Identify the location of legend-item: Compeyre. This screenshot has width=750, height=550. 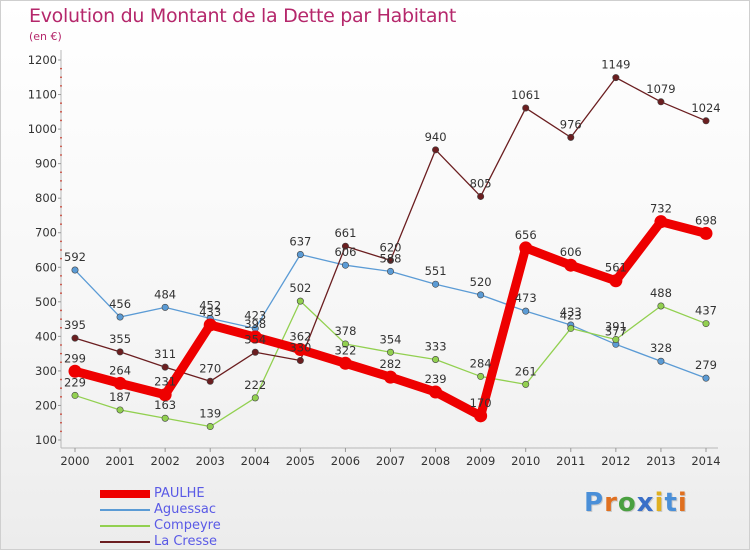
(200, 526).